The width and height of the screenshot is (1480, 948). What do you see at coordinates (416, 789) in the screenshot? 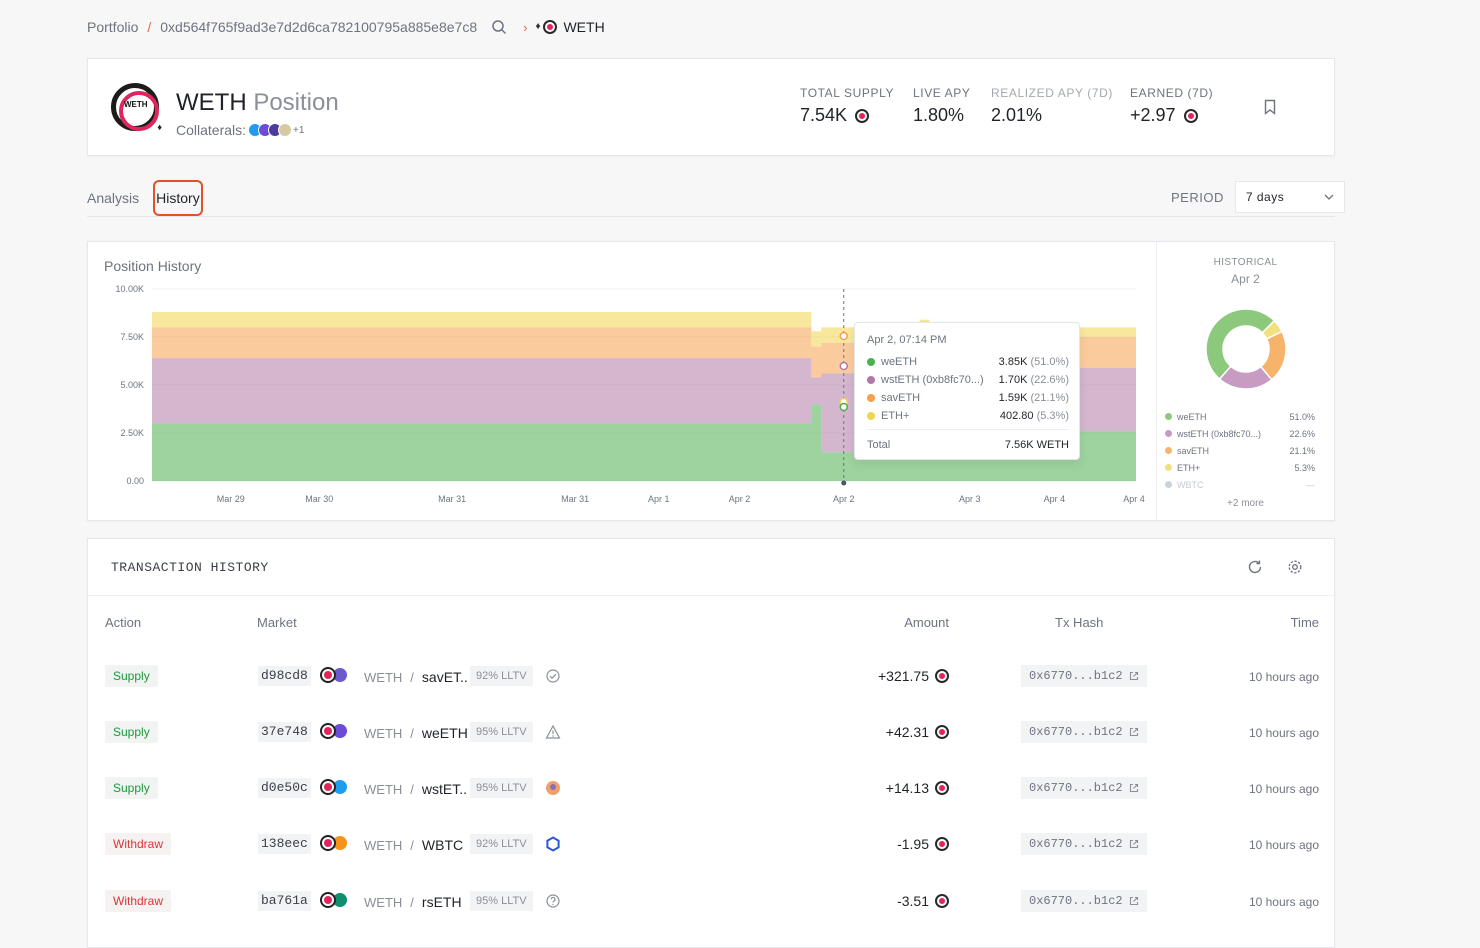
I see `market-name: WETH / wstET..` at bounding box center [416, 789].